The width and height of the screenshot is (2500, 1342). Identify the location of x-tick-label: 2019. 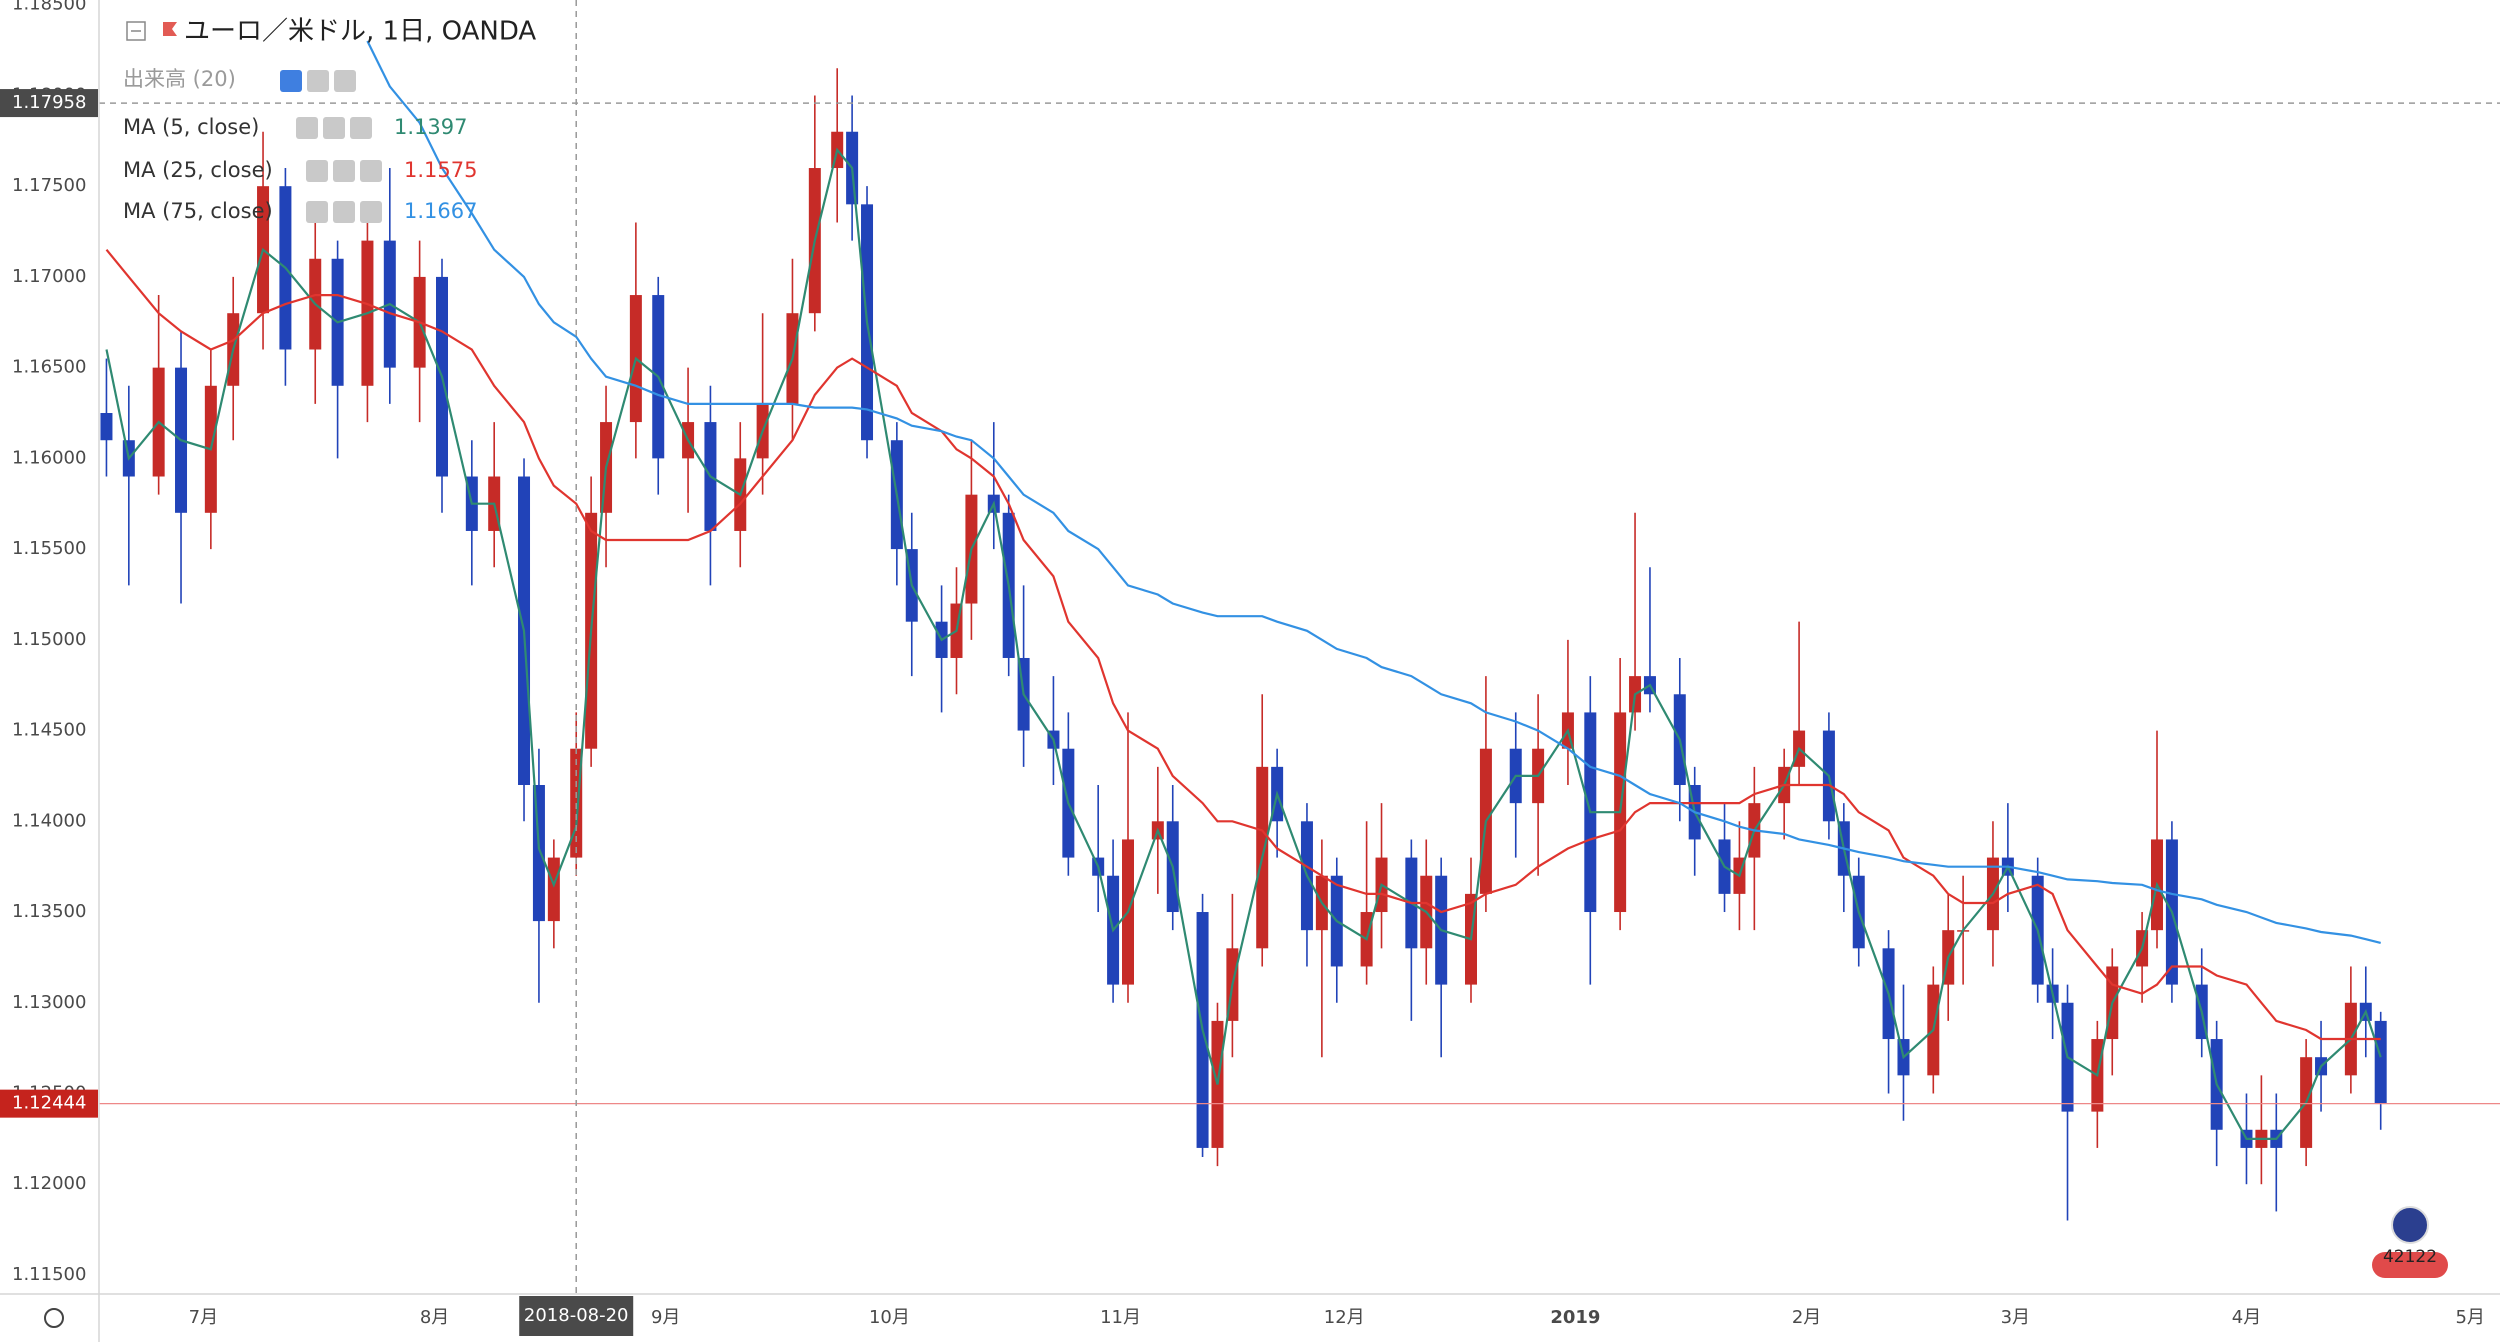
(1575, 1317).